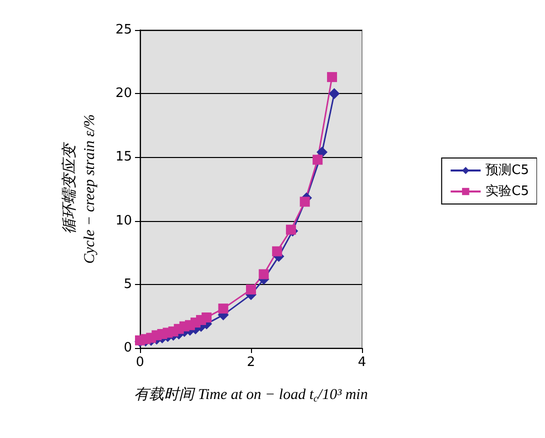  What do you see at coordinates (123, 30) in the screenshot?
I see `y-tick-label: 25` at bounding box center [123, 30].